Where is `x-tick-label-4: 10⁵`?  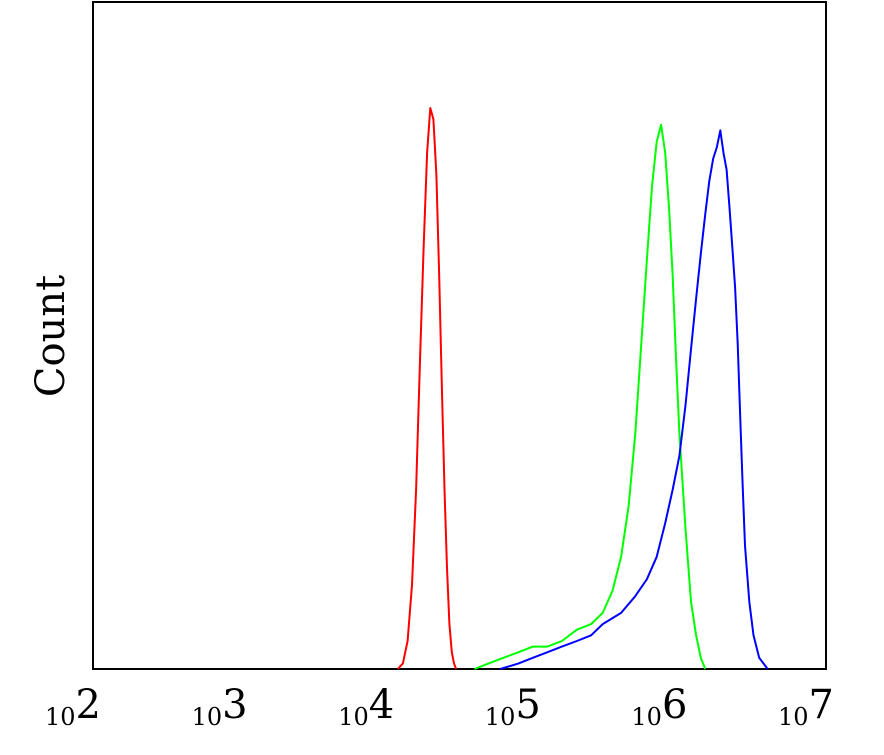 x-tick-label-4: 10⁵ is located at coordinates (513, 706).